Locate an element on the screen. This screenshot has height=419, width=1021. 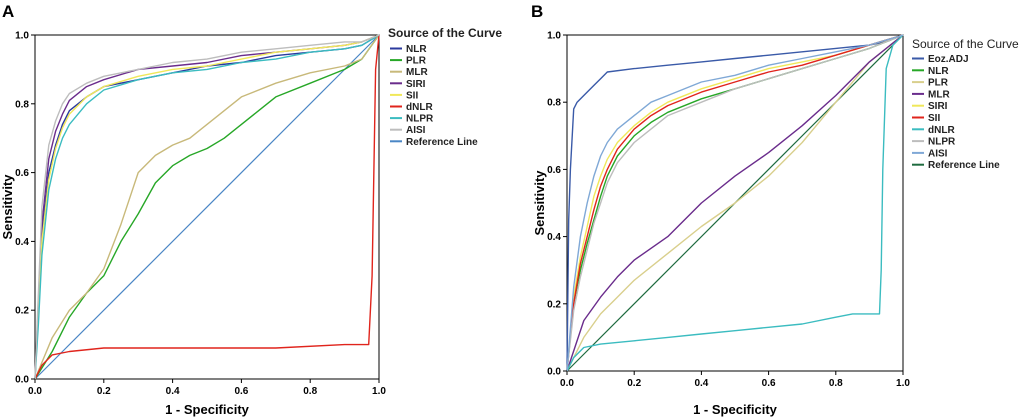
panel-b-y-tick-label: 0.4 is located at coordinates (554, 237).